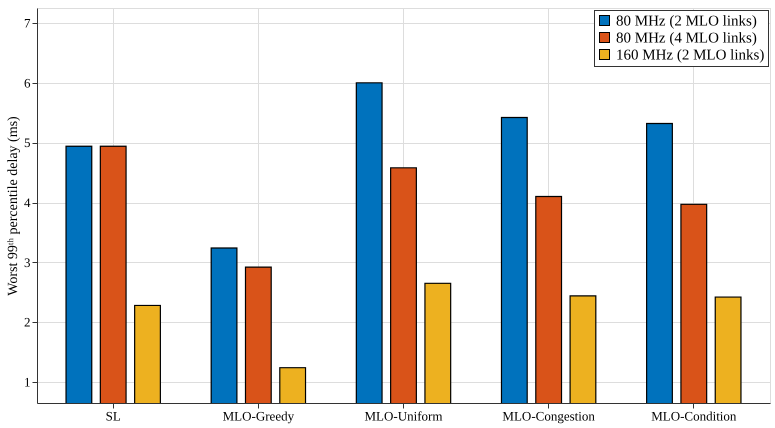 The width and height of the screenshot is (775, 428). I want to click on x-tick-label: MLO-Greedy, so click(258, 416).